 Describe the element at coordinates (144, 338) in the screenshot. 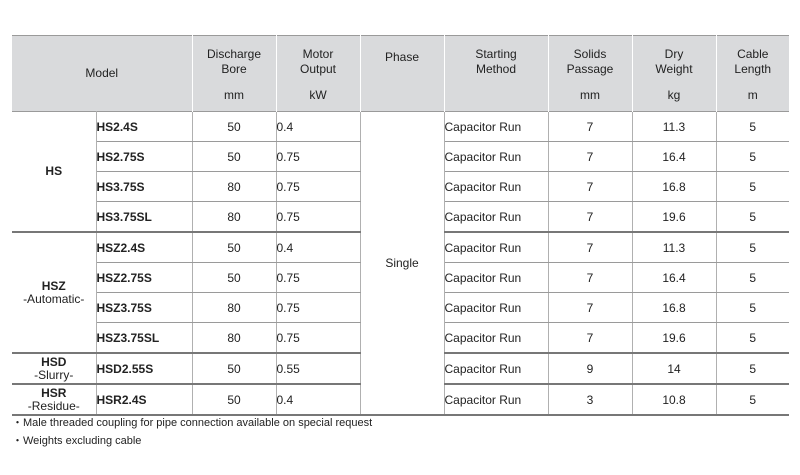

I see `model-cell: HSZ3.75SL` at that location.